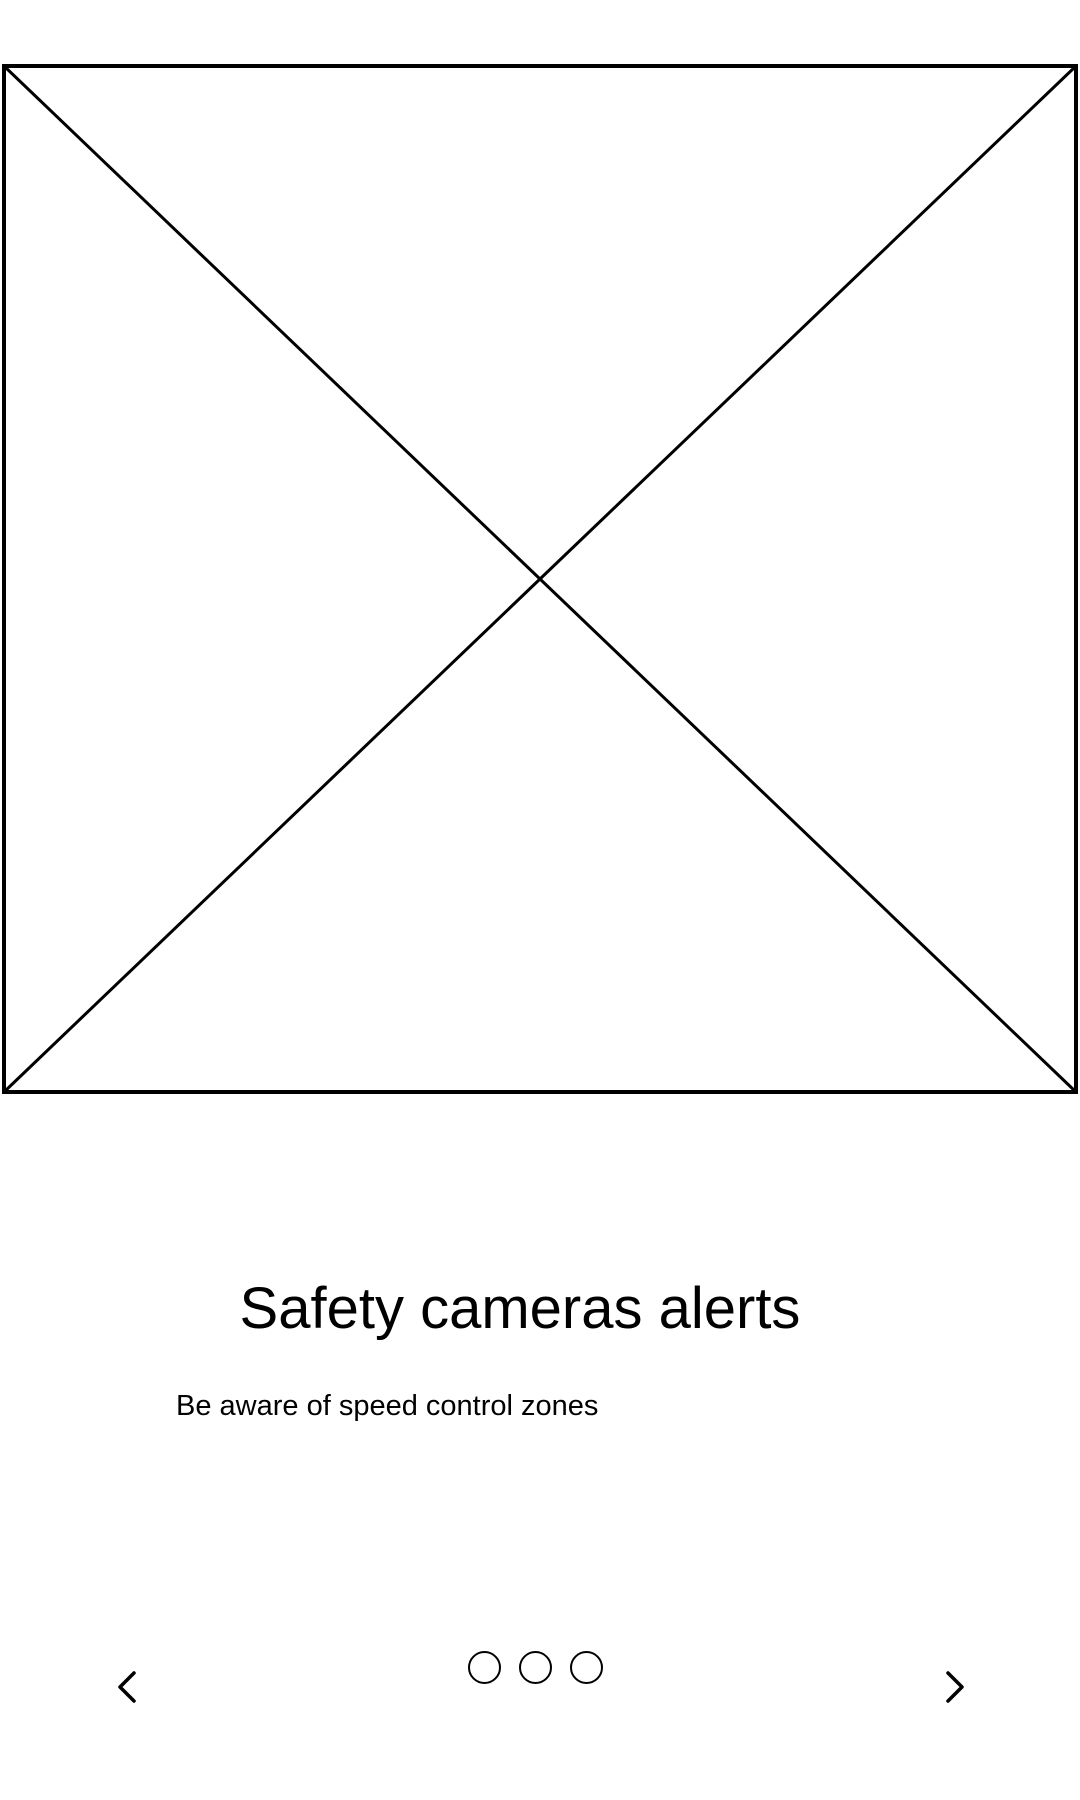 This screenshot has width=1080, height=1800. I want to click on onboarding-subtitle: Be aware of speed control zones, so click(387, 1406).